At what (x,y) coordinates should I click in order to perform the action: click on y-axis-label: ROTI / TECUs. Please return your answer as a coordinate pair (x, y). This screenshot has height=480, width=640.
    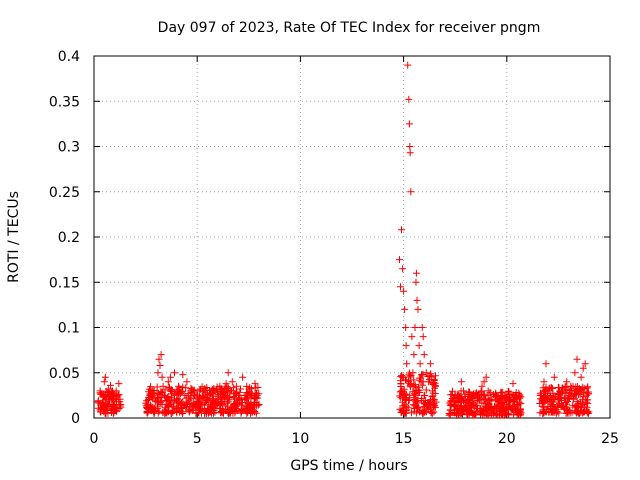
    Looking at the image, I should click on (14, 237).